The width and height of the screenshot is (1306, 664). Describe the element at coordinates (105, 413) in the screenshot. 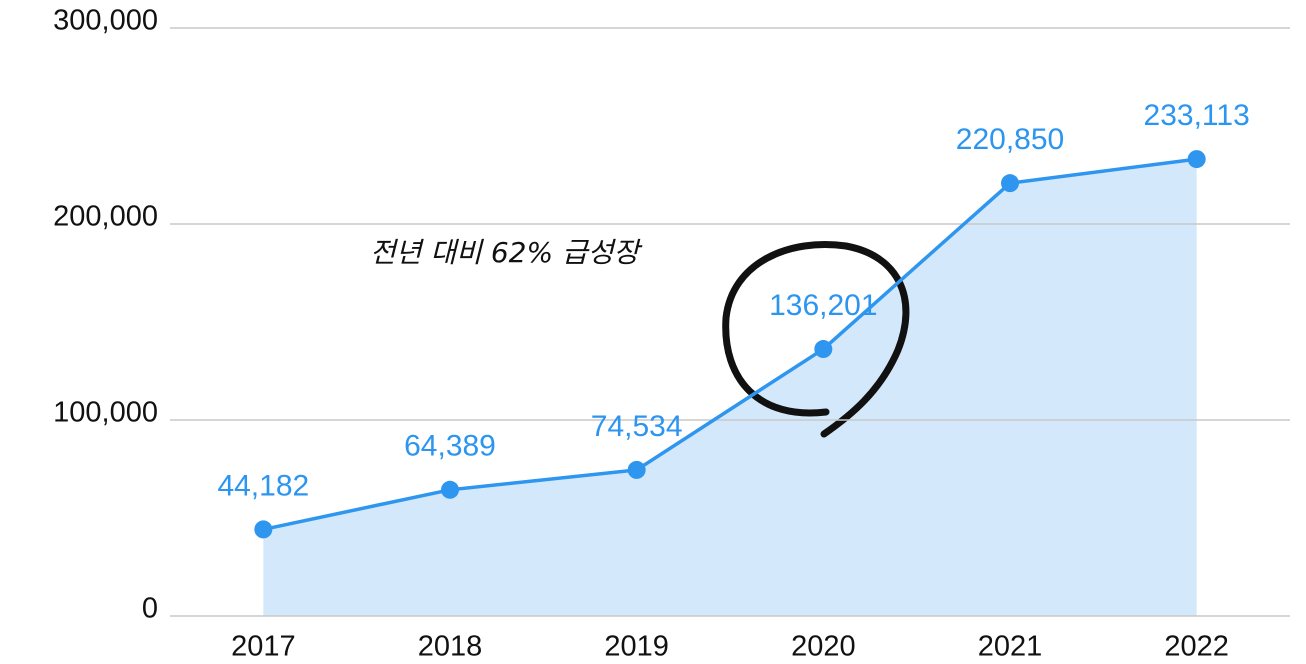

I see `y-tick-label: 100,000` at that location.